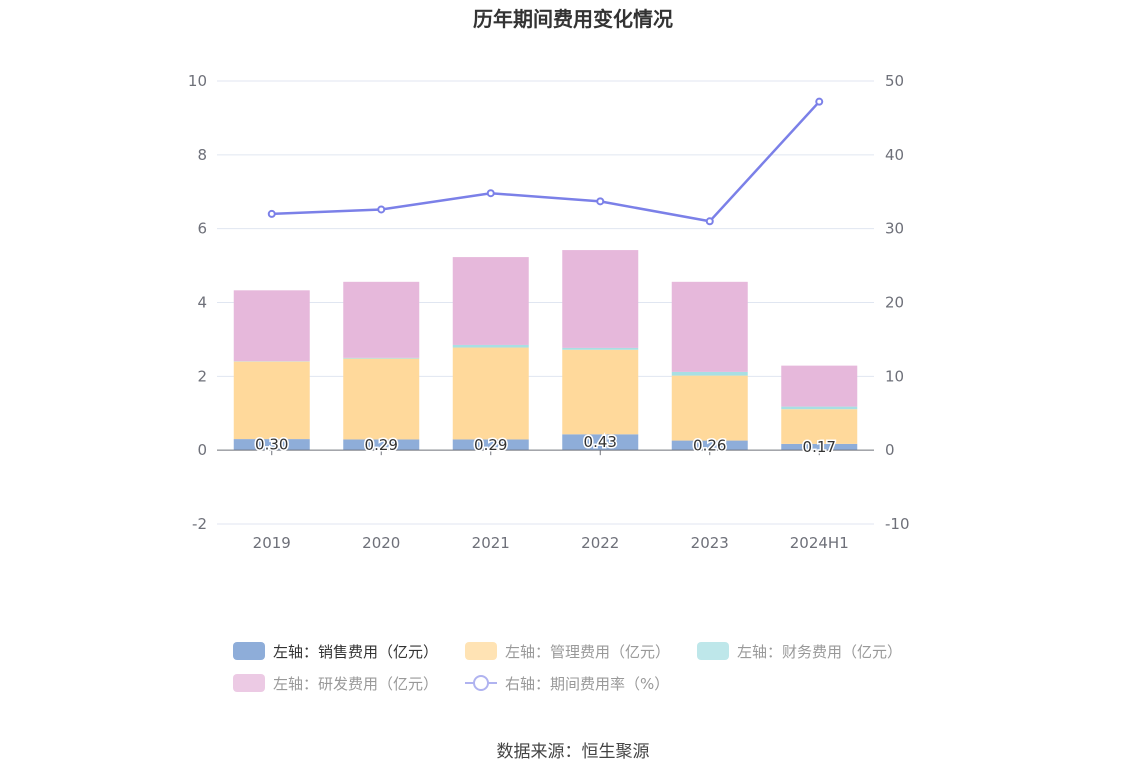  Describe the element at coordinates (381, 543) in the screenshot. I see `x-tick-label: 2020` at that location.